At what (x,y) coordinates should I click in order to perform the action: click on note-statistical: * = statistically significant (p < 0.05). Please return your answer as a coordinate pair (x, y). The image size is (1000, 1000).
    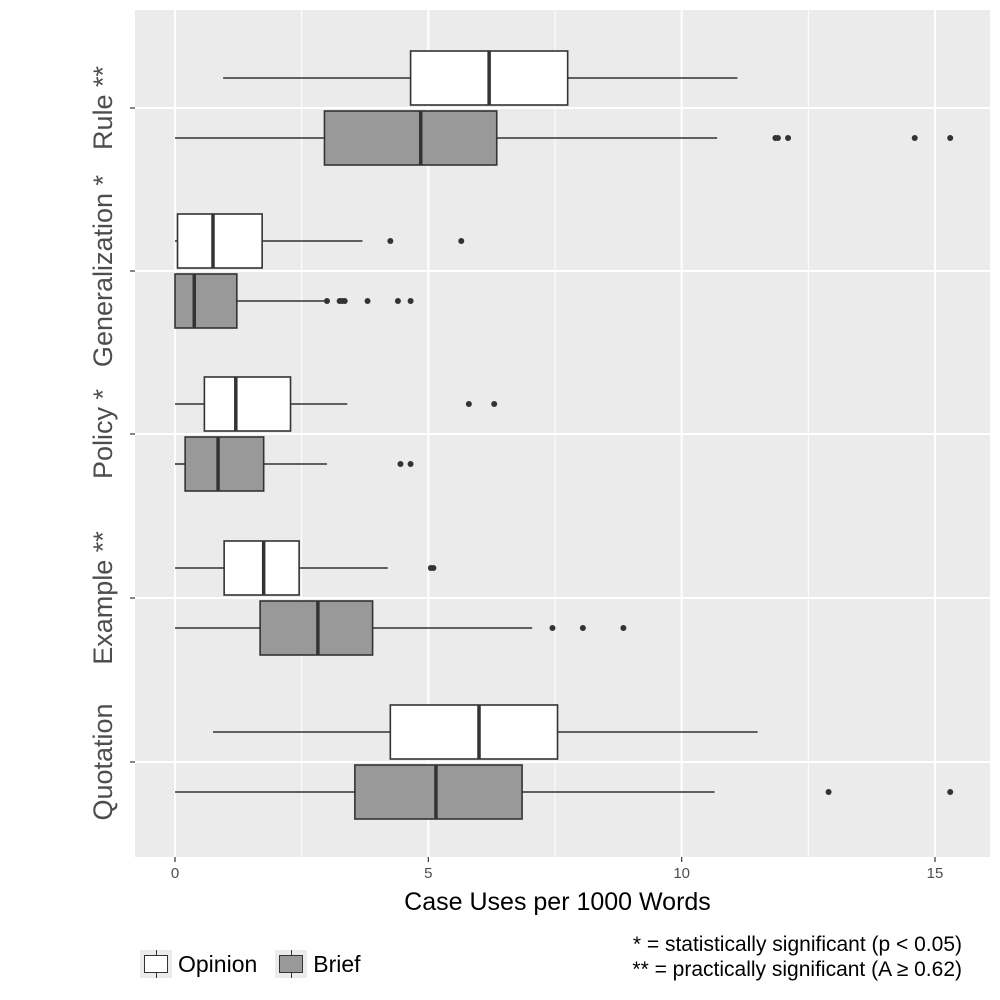
    Looking at the image, I should click on (797, 944).